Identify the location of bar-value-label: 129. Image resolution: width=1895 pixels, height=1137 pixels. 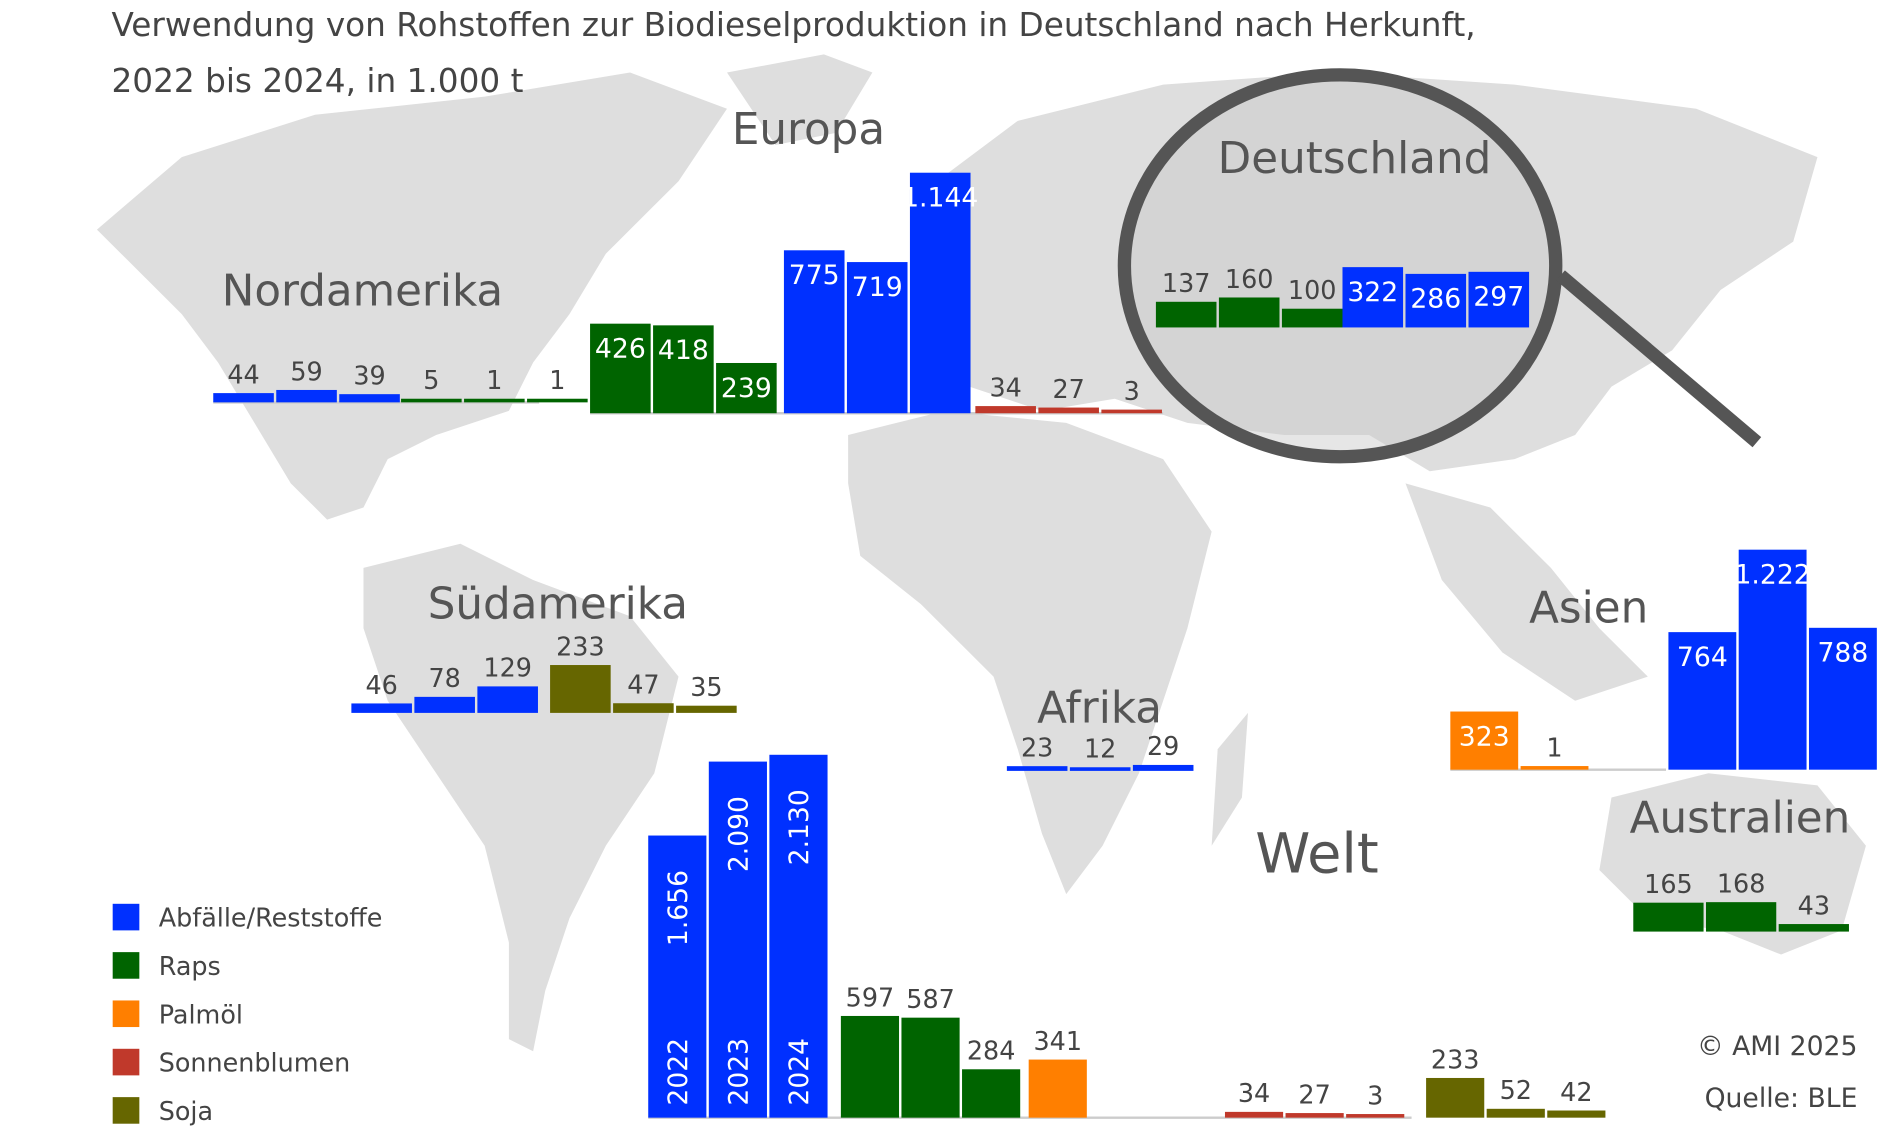
(507, 668).